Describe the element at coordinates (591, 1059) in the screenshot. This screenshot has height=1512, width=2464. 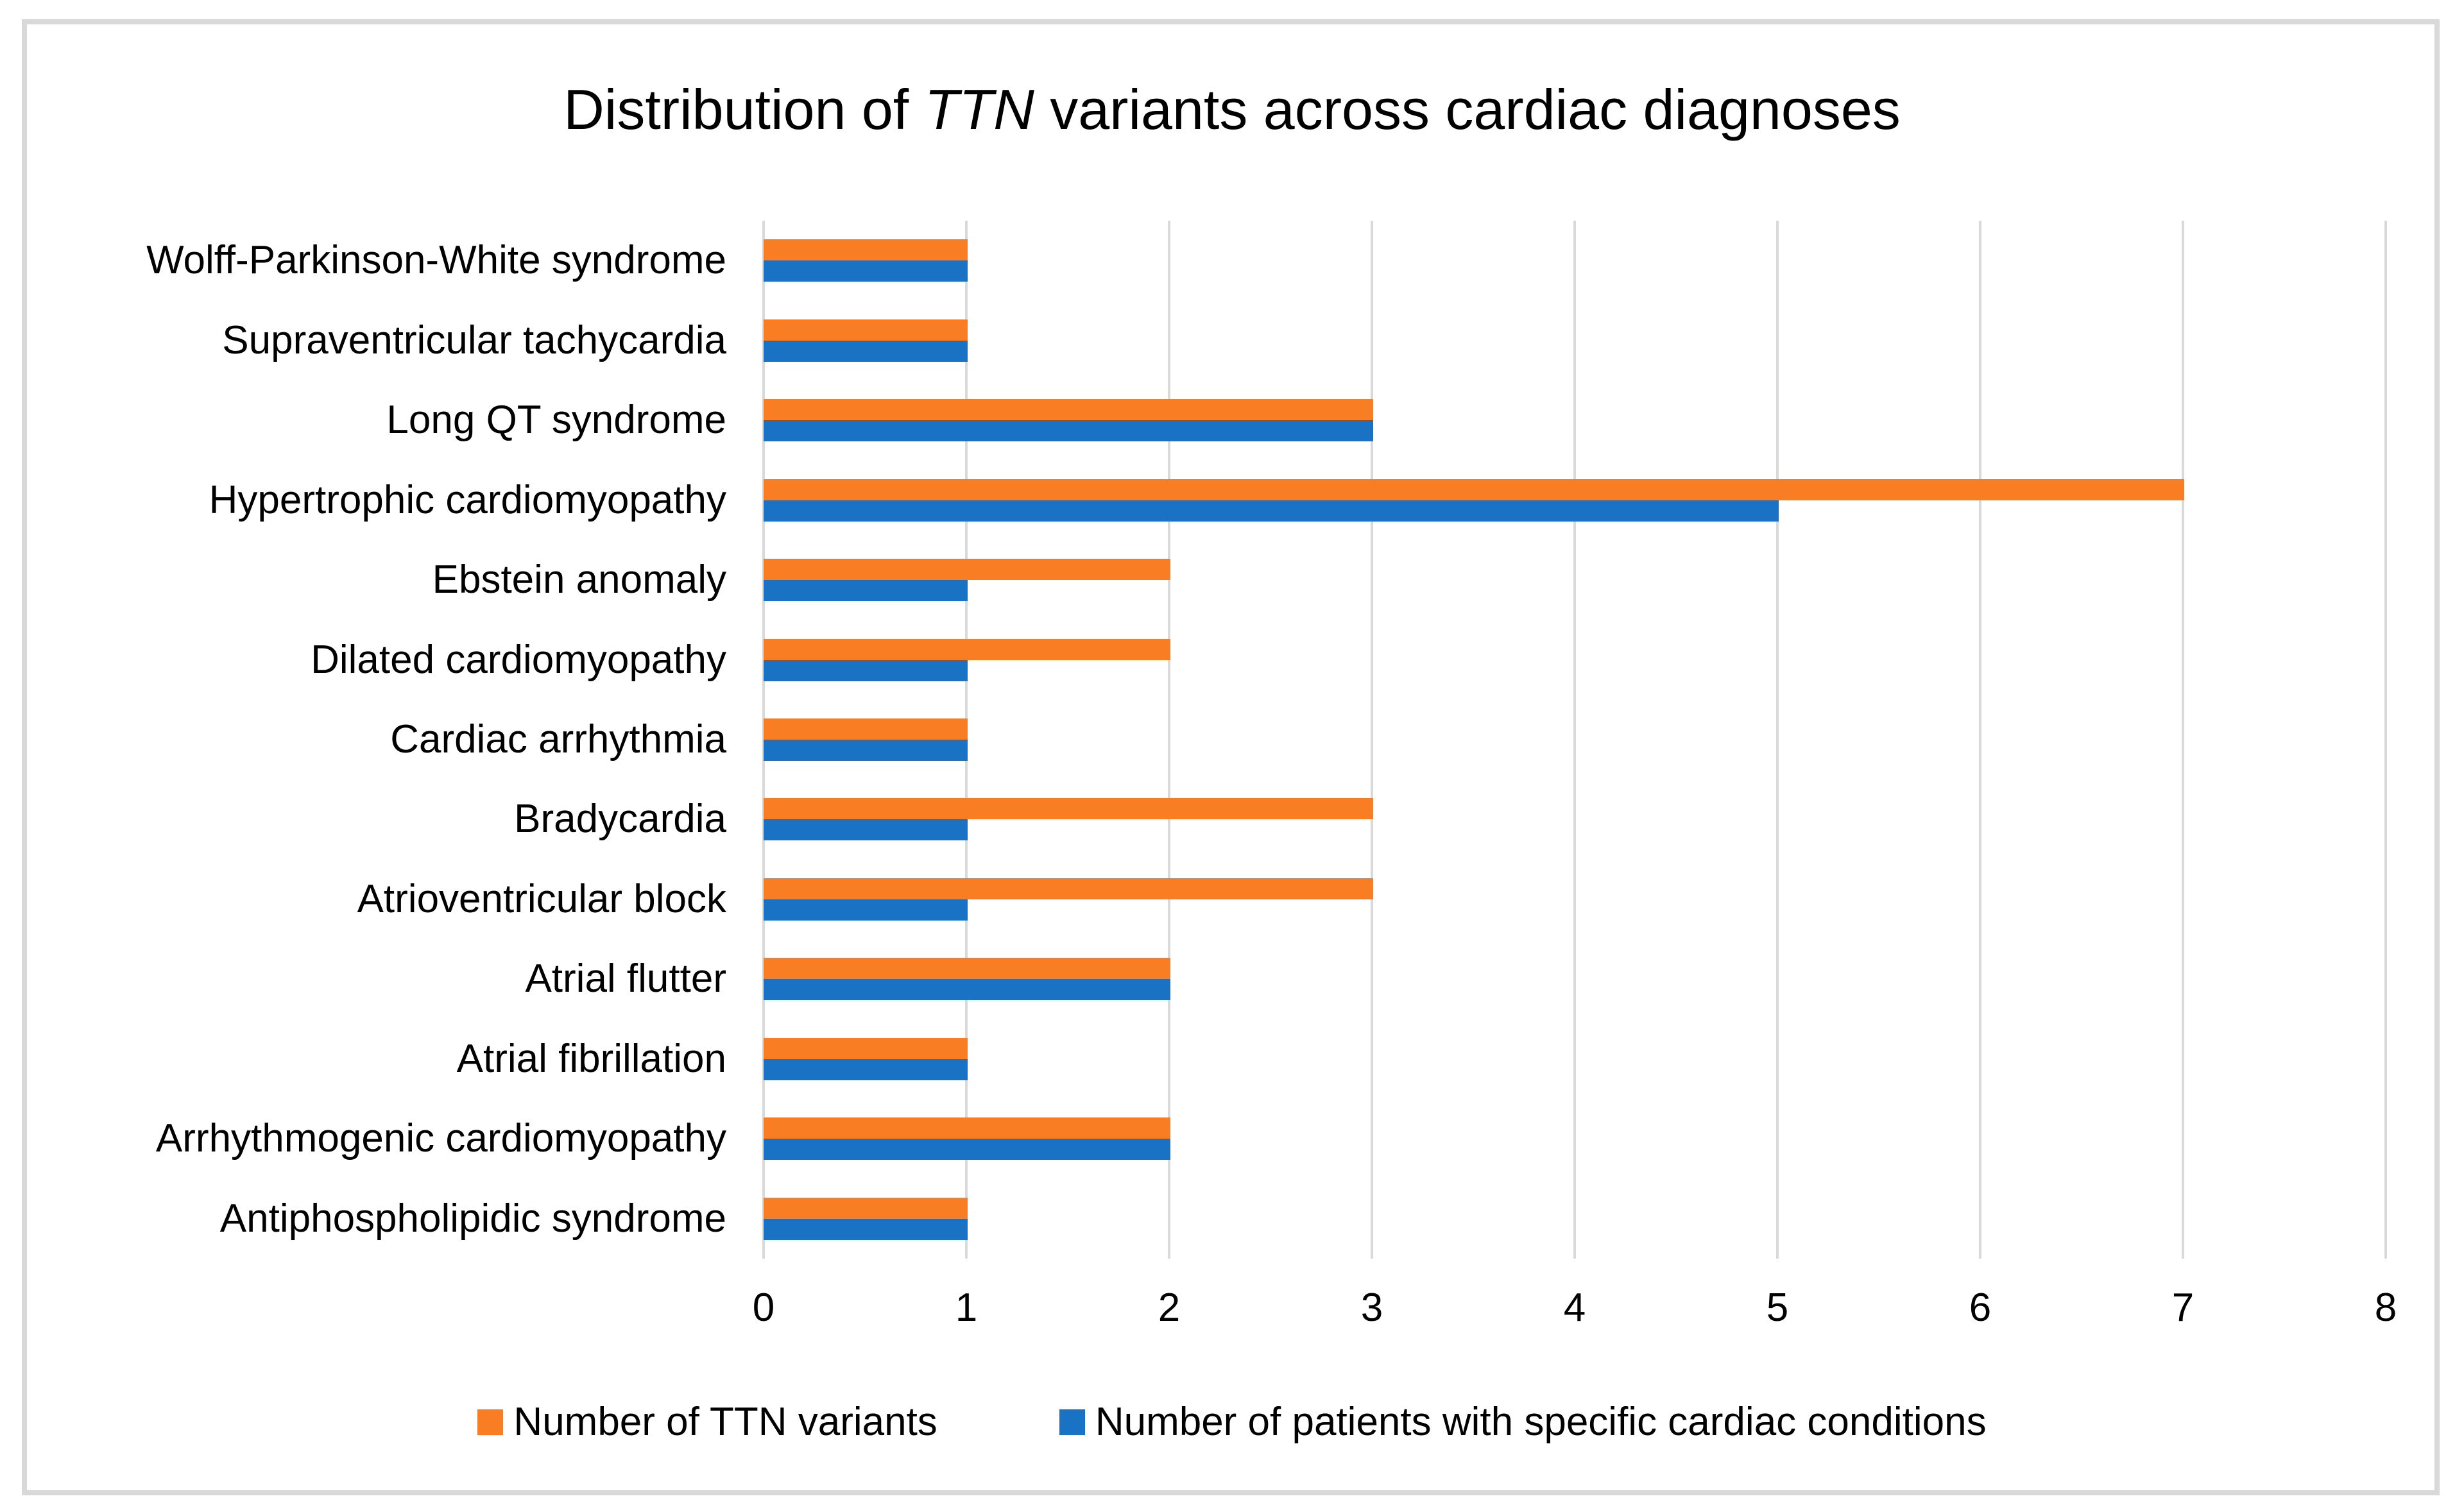
I see `category-label: Atrial fibrillation` at that location.